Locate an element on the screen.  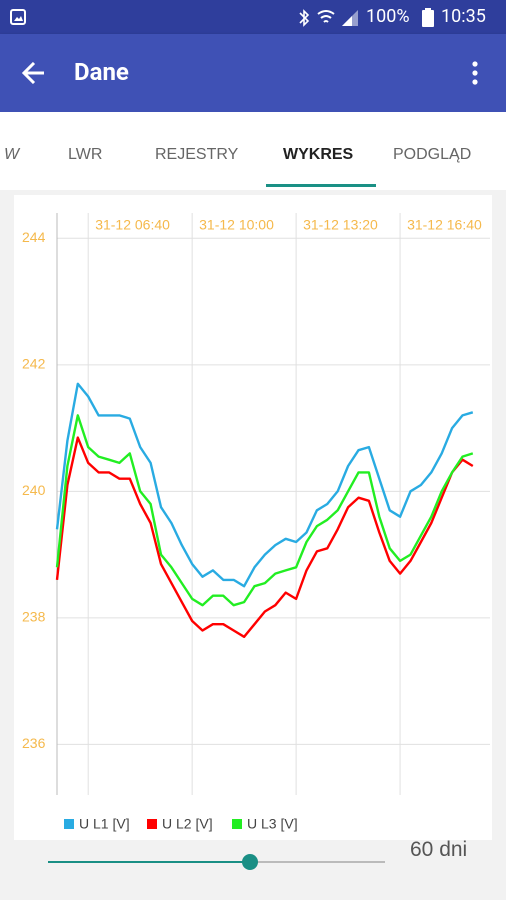
status-bar: 100% 10:35 is located at coordinates (253, 17).